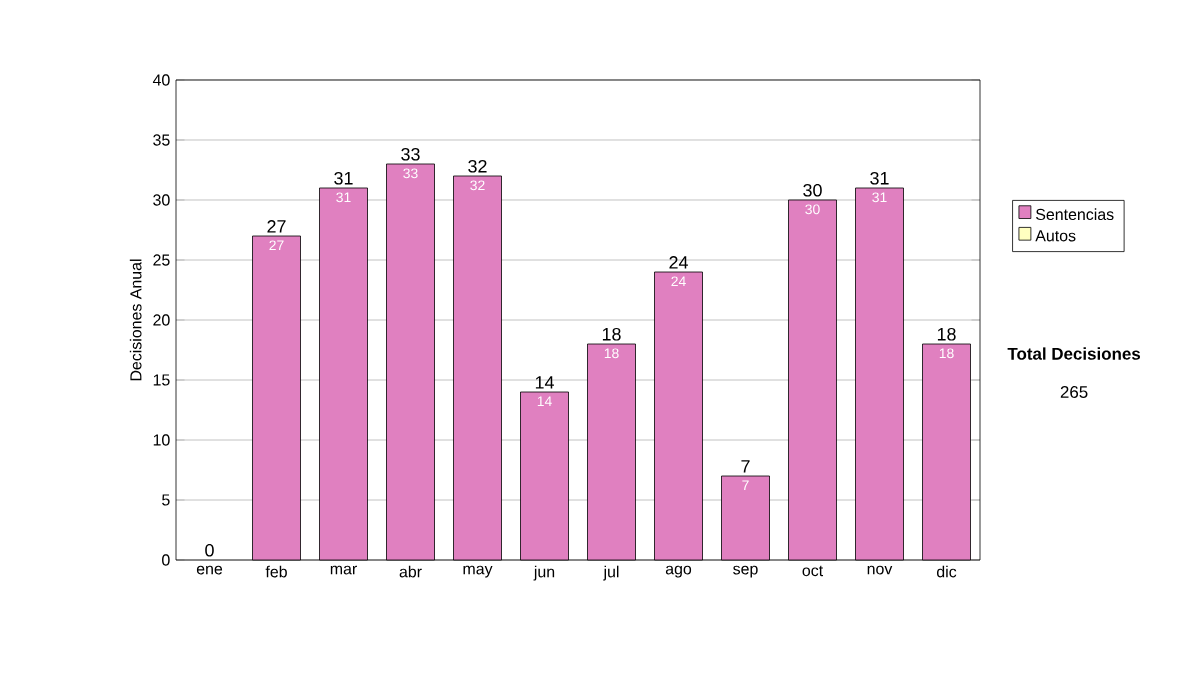 This screenshot has width=1200, height=680. What do you see at coordinates (477, 166) in the screenshot?
I see `total-label: 32` at bounding box center [477, 166].